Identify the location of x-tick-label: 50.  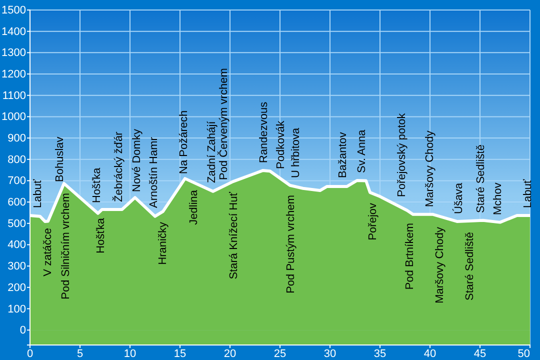
(524, 354).